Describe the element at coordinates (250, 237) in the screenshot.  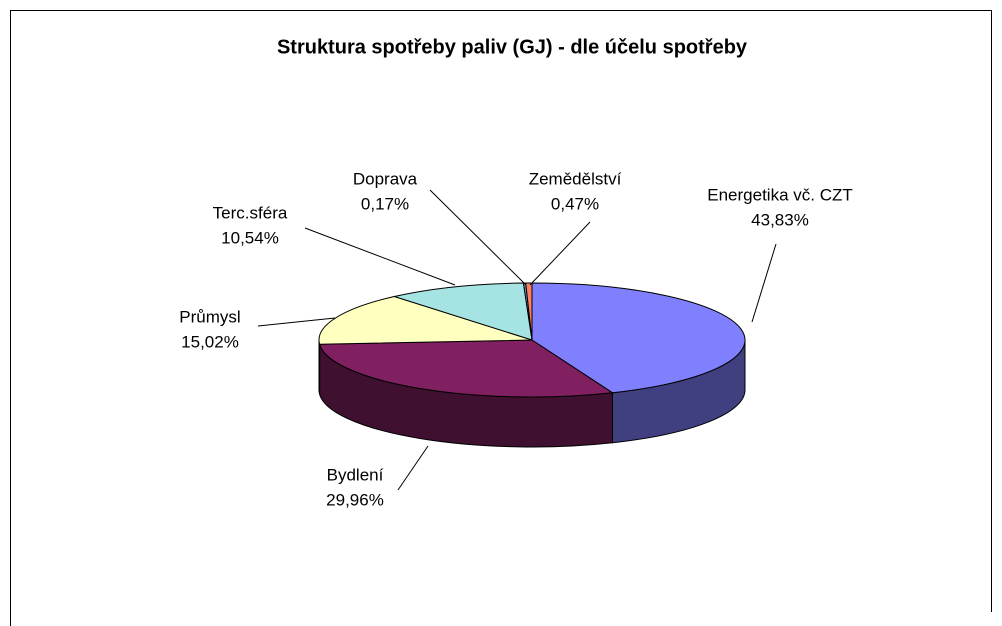
I see `value-label: 10,54%` at that location.